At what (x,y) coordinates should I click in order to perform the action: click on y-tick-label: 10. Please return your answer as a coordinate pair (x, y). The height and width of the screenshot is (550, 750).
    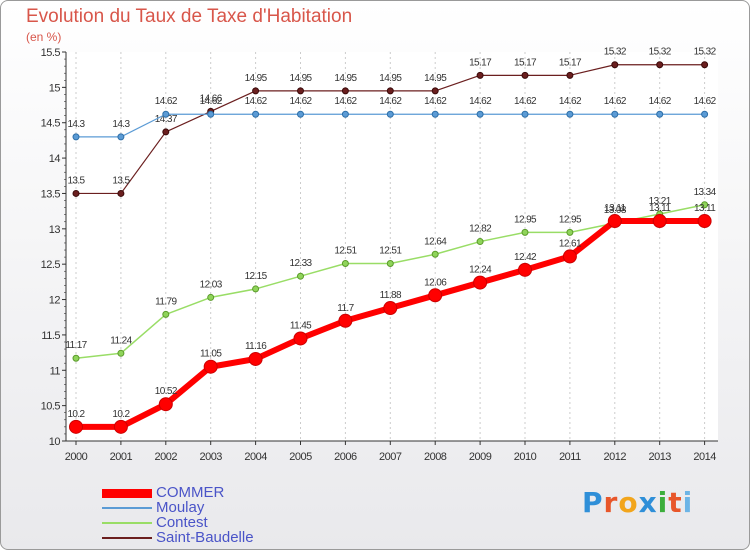
    Looking at the image, I should click on (55, 442).